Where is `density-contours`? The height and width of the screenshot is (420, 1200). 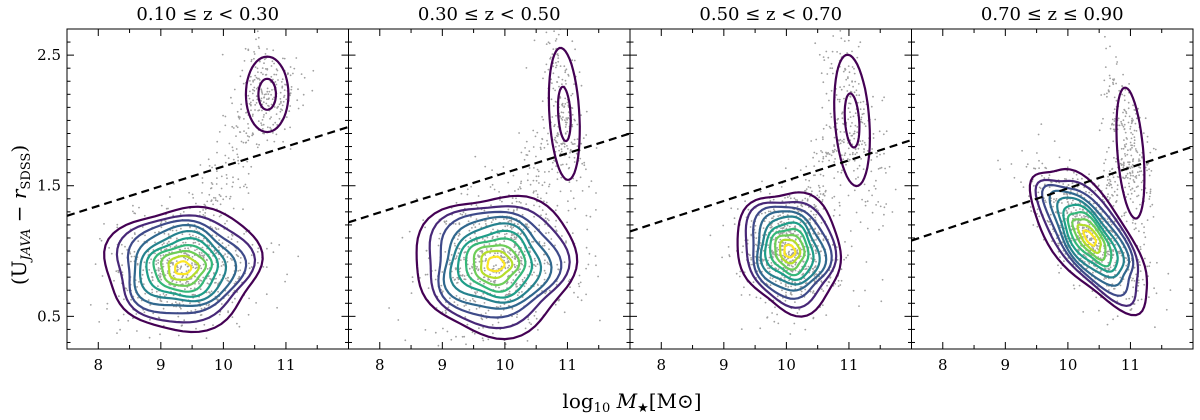 density-contours is located at coordinates (498, 193).